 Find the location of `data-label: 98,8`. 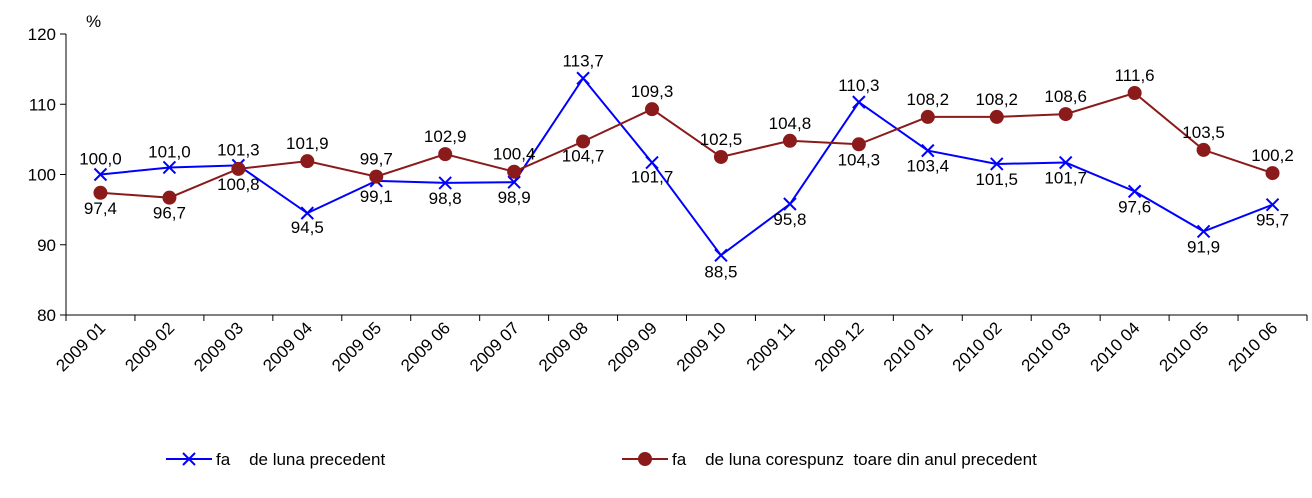

data-label: 98,8 is located at coordinates (445, 198).